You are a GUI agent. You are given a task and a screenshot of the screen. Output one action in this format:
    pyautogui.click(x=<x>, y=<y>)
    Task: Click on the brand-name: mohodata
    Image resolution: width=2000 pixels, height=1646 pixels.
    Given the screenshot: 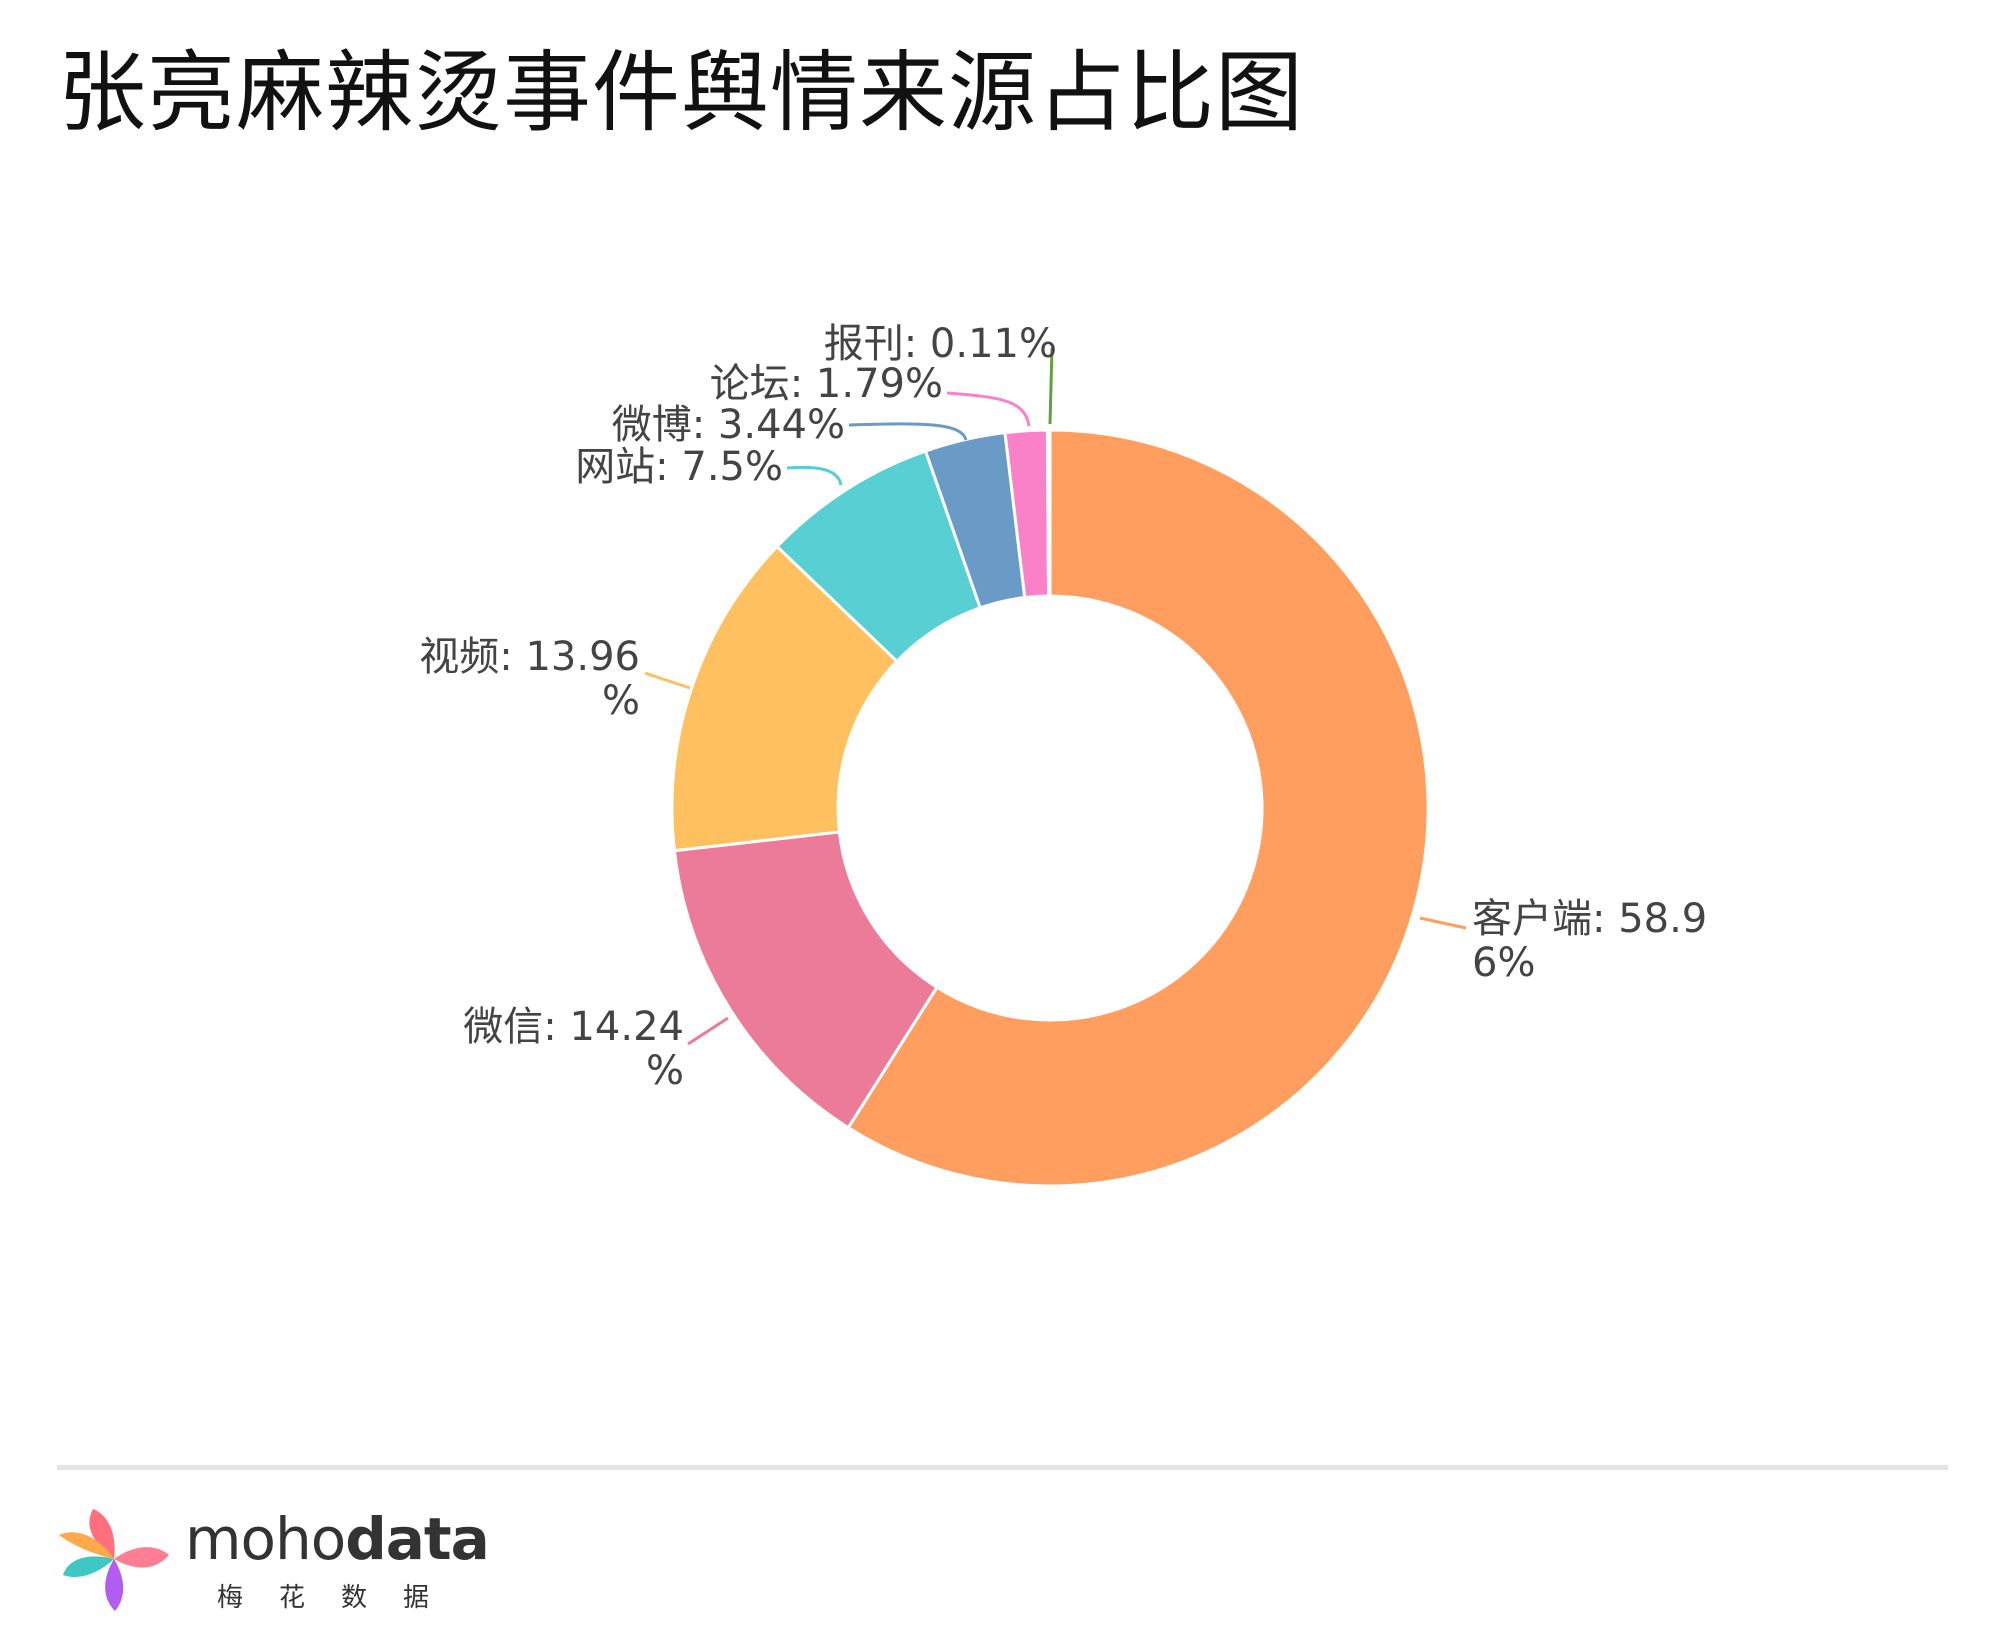 What is the action you would take?
    pyautogui.click(x=337, y=1539)
    